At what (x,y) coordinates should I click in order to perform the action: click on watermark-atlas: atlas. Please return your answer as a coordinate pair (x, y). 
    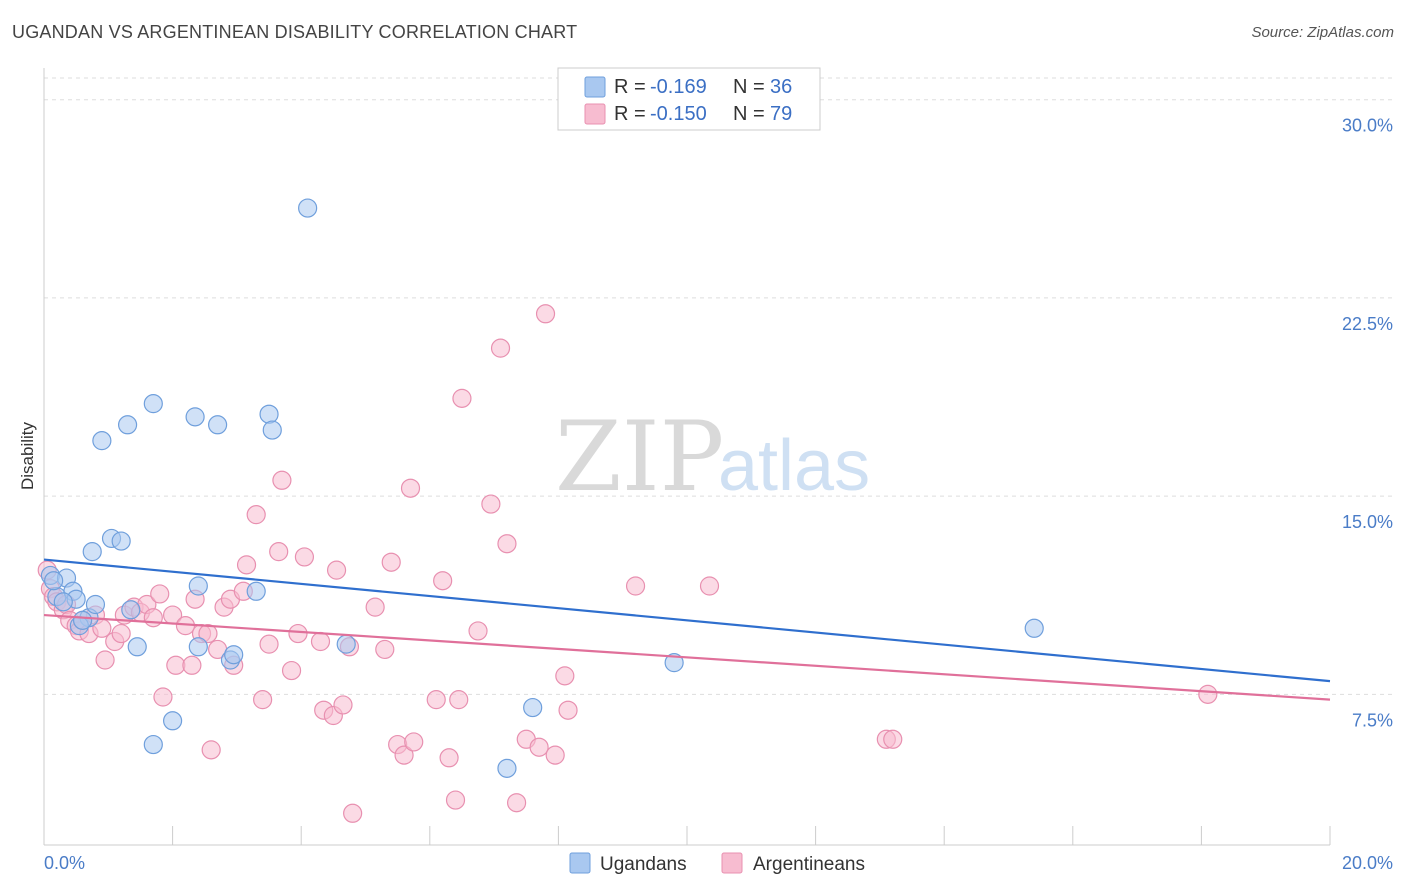
    Looking at the image, I should click on (794, 466).